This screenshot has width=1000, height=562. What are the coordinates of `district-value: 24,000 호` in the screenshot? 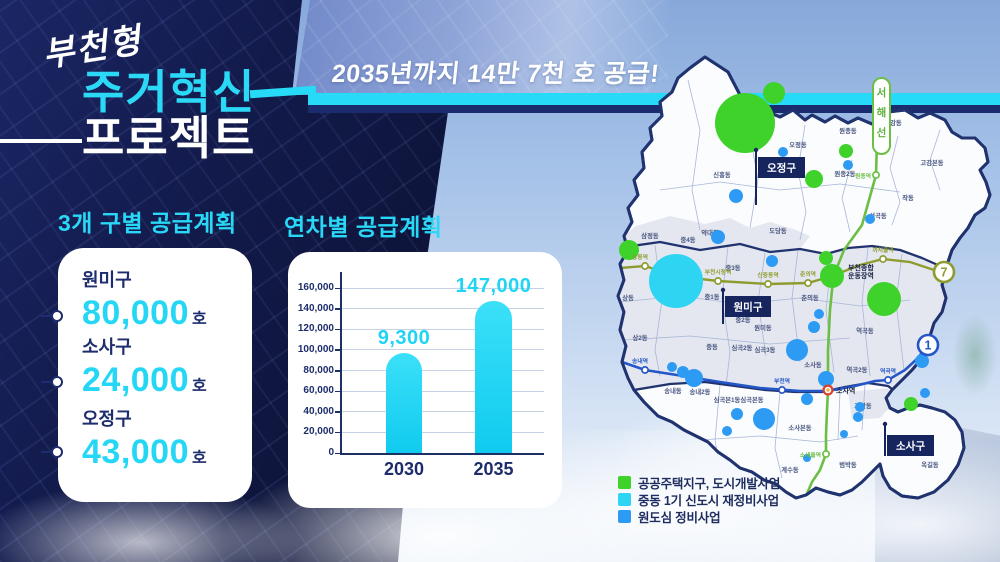 It's located at (144, 383).